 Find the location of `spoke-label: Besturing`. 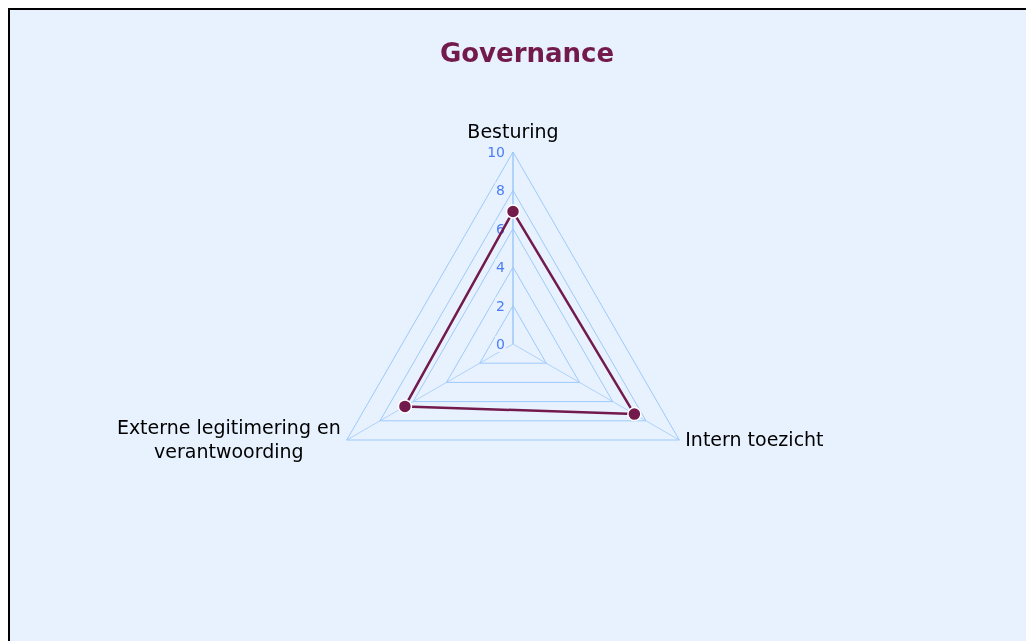

spoke-label: Besturing is located at coordinates (513, 131).